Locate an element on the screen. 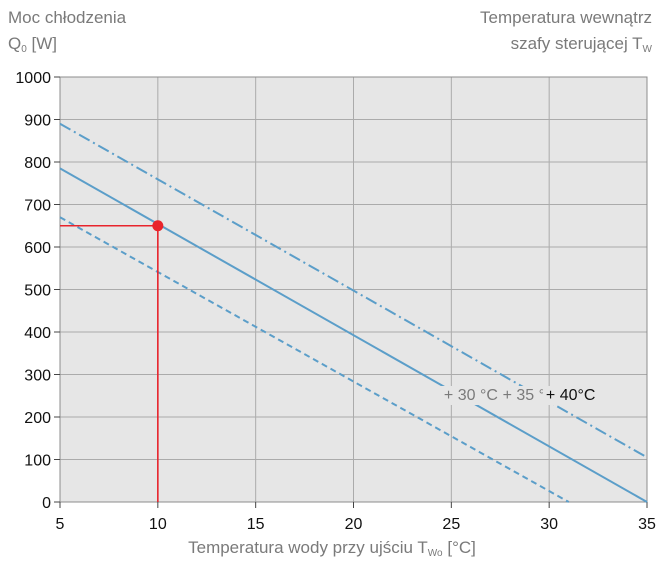 Image resolution: width=664 pixels, height=586 pixels. marker-point is located at coordinates (158, 226).